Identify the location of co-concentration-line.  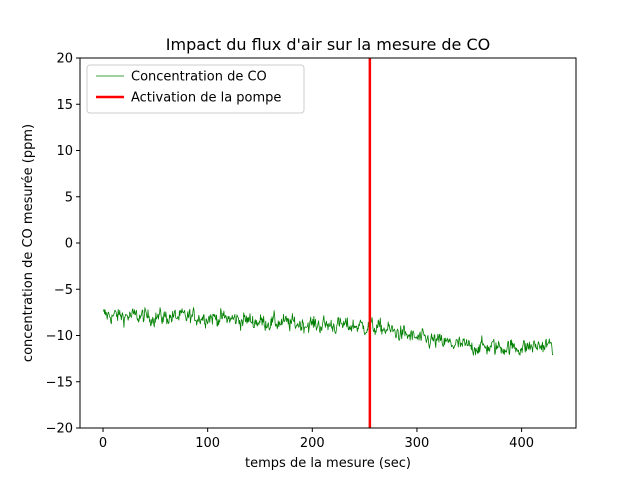
(328, 331).